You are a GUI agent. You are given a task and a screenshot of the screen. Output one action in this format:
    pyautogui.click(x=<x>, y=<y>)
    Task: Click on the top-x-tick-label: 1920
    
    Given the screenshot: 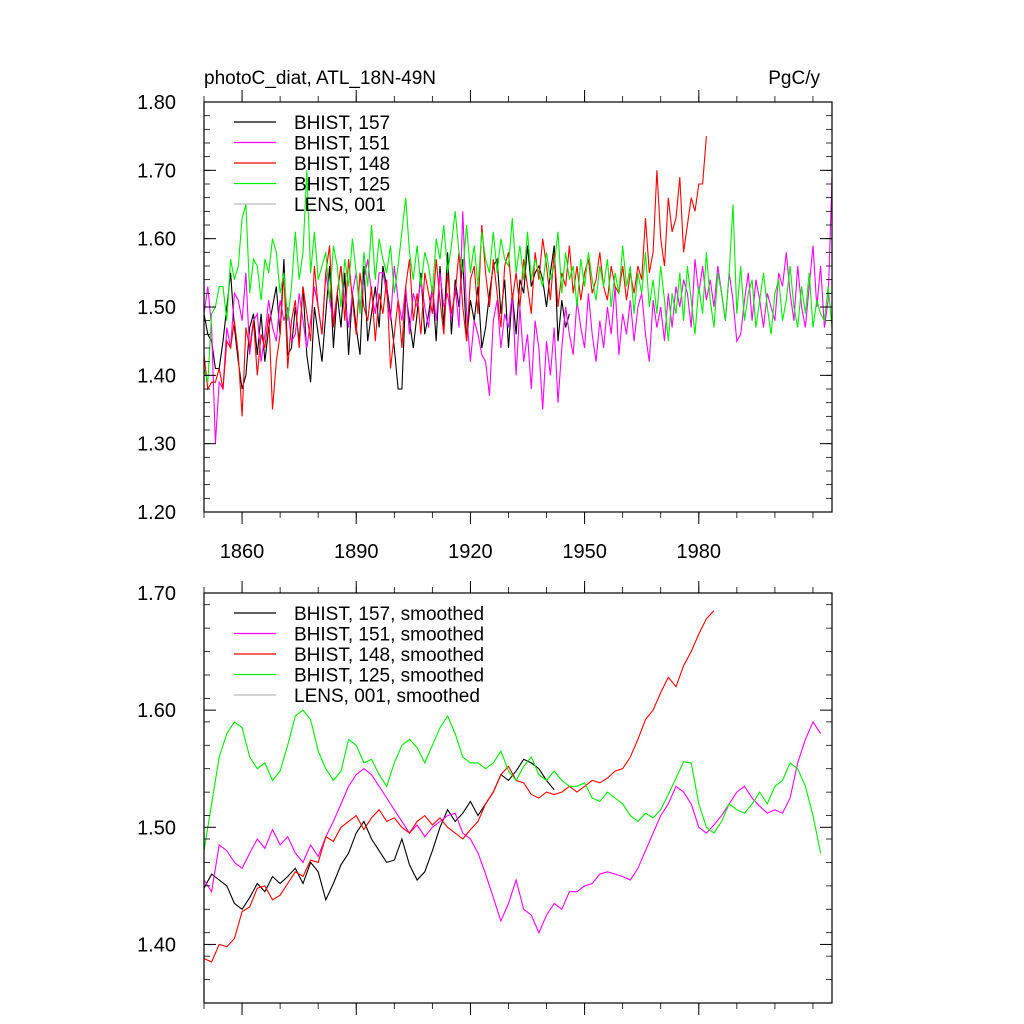 What is the action you would take?
    pyautogui.click(x=470, y=552)
    